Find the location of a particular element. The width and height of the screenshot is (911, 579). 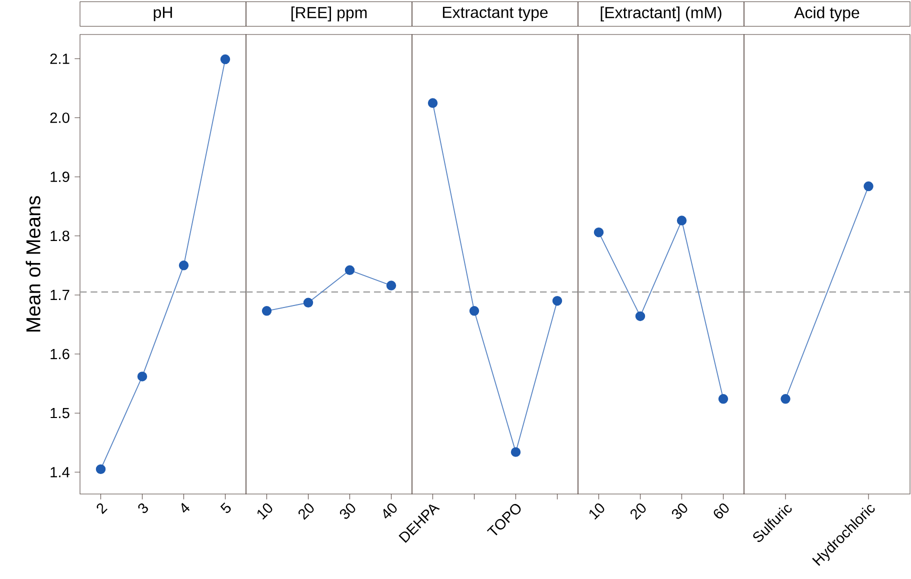

y-tick-label: 2.0 is located at coordinates (60, 117).